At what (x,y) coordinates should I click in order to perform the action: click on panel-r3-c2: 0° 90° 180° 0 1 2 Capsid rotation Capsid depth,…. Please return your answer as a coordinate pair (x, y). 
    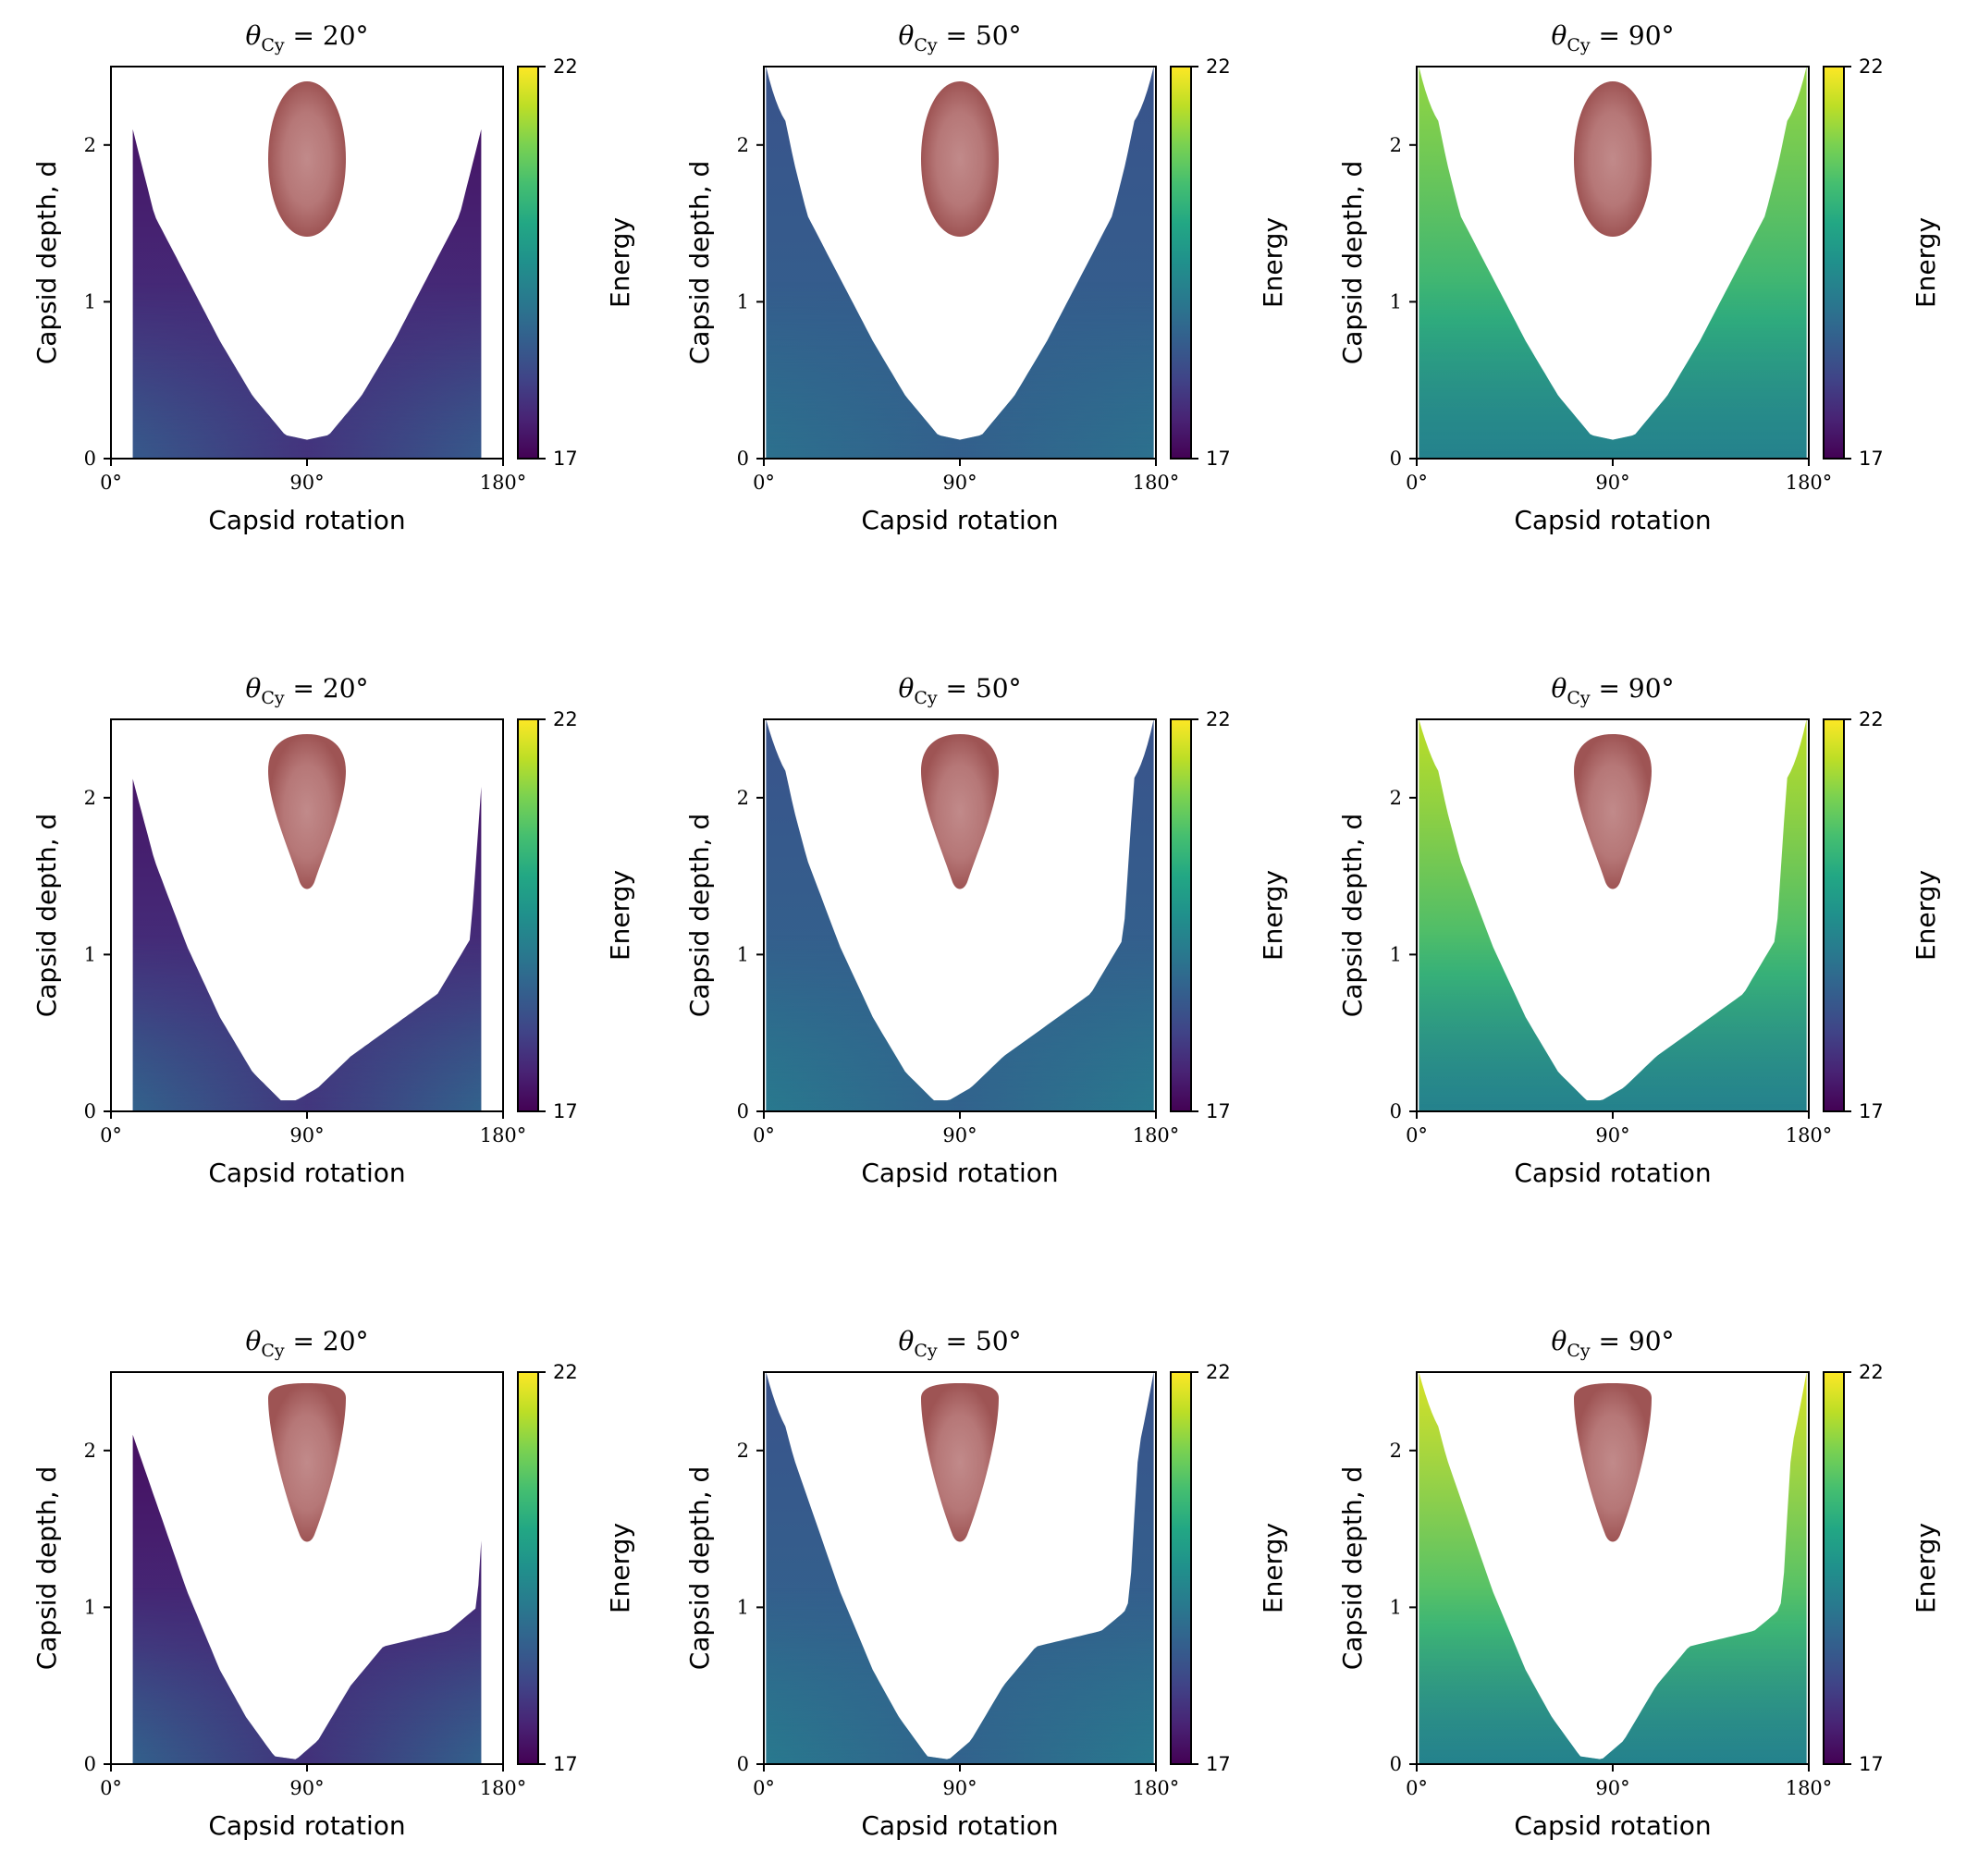
    Looking at the image, I should click on (986, 1584).